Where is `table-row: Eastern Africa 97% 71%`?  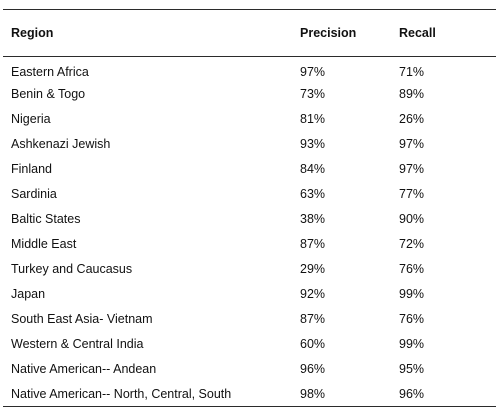
table-row: Eastern Africa 97% 71% is located at coordinates (249, 69).